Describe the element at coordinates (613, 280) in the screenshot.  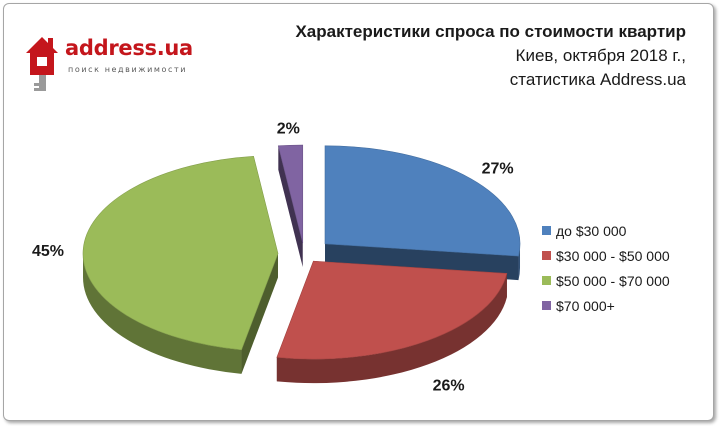
I see `legend-label: $50 000 - $70 000` at that location.